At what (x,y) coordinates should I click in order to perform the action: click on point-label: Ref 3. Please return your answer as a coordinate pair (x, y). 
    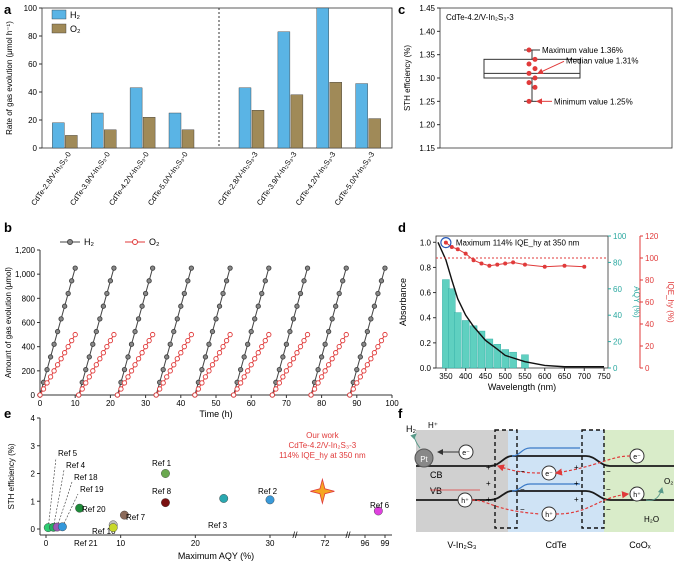
    Looking at the image, I should click on (218, 525).